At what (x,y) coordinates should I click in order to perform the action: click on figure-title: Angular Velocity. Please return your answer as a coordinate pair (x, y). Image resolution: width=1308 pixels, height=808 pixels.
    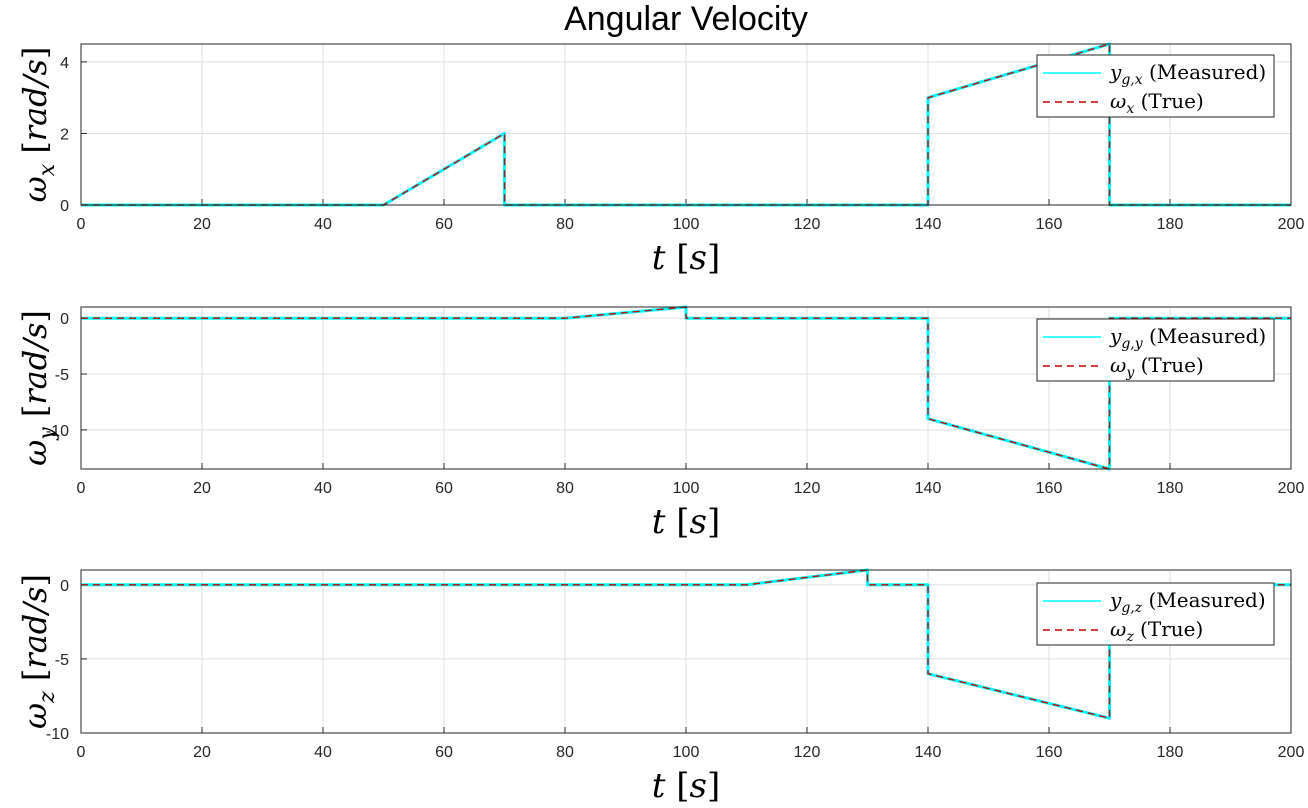
    Looking at the image, I should click on (686, 19).